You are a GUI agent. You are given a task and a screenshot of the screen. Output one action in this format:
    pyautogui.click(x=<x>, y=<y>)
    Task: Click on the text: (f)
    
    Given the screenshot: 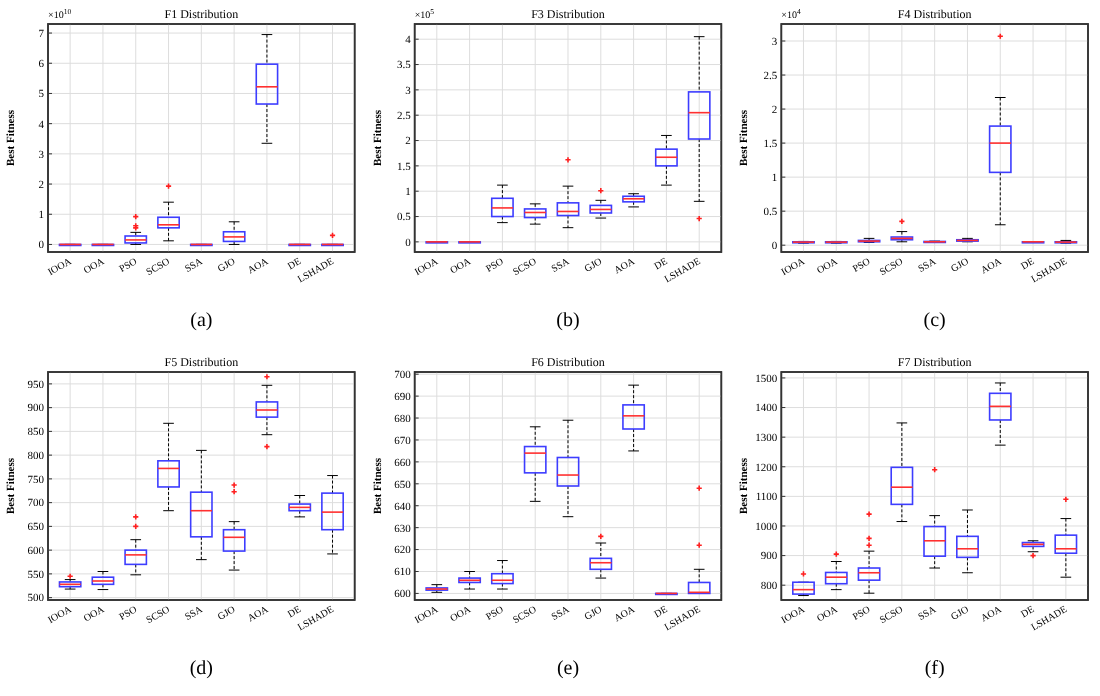 What is the action you would take?
    pyautogui.click(x=934, y=669)
    